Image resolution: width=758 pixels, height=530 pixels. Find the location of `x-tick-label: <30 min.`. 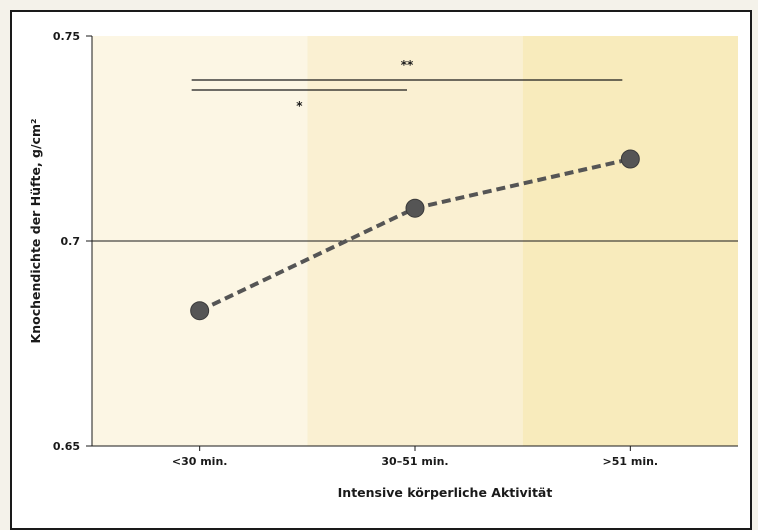

x-tick-label: <30 min. is located at coordinates (200, 461).